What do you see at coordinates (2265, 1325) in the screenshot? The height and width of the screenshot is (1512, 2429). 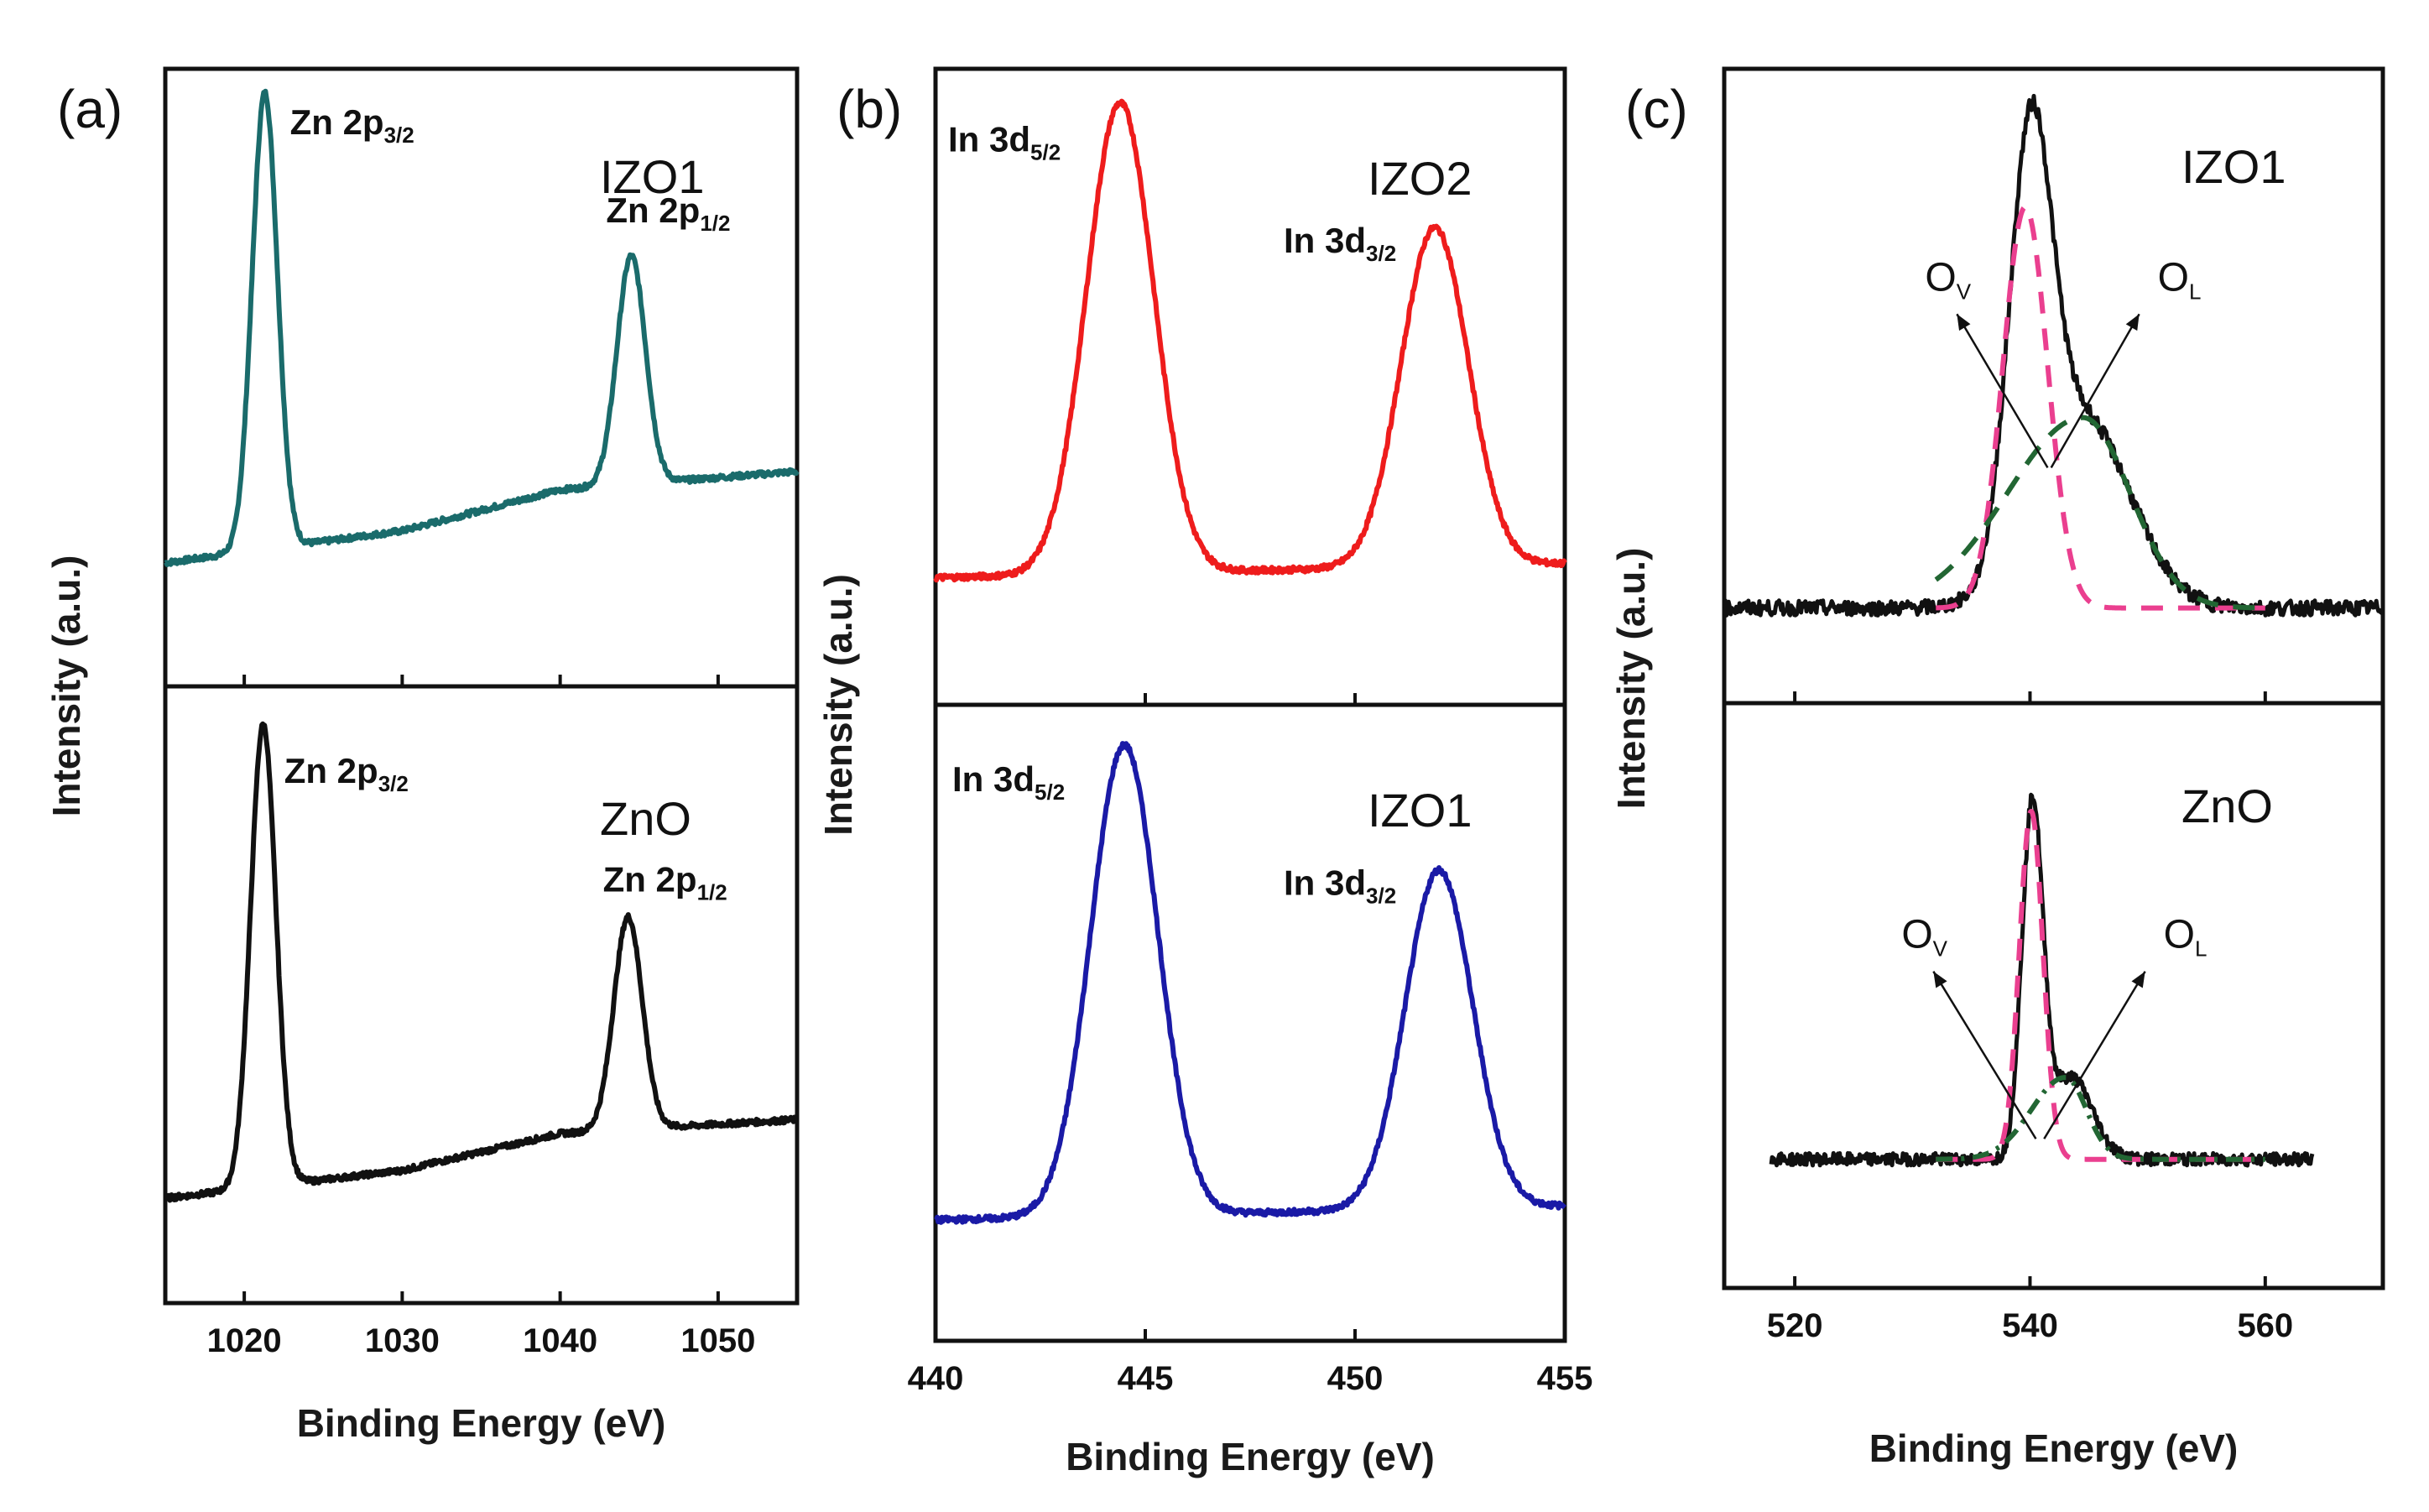 I see `x-tick-label: 560` at bounding box center [2265, 1325].